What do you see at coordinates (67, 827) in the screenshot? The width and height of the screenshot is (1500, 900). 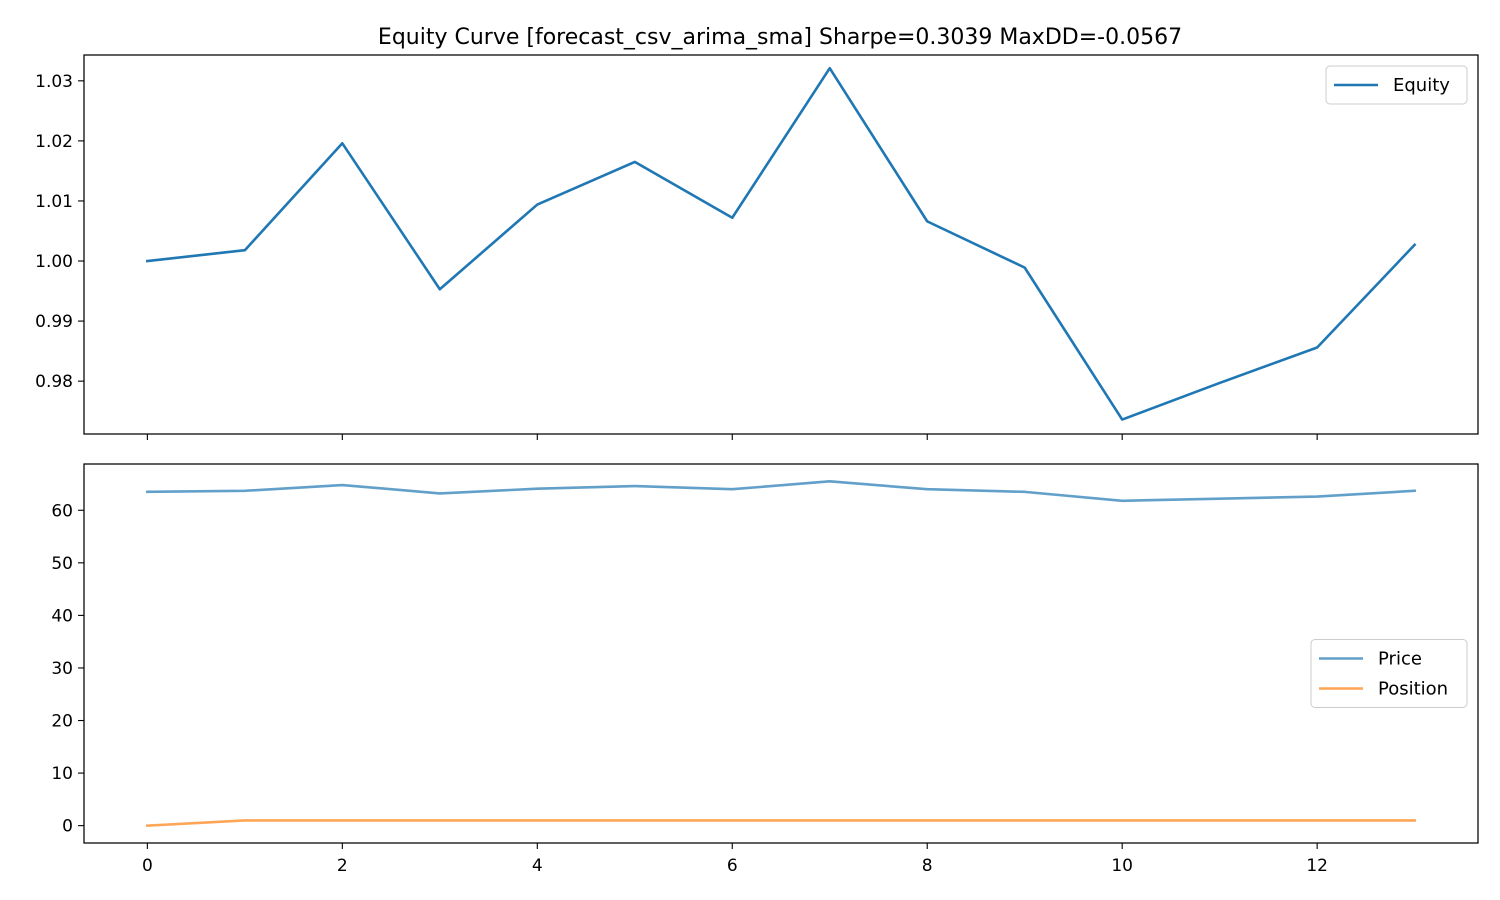 I see `y-tick-label: 0` at bounding box center [67, 827].